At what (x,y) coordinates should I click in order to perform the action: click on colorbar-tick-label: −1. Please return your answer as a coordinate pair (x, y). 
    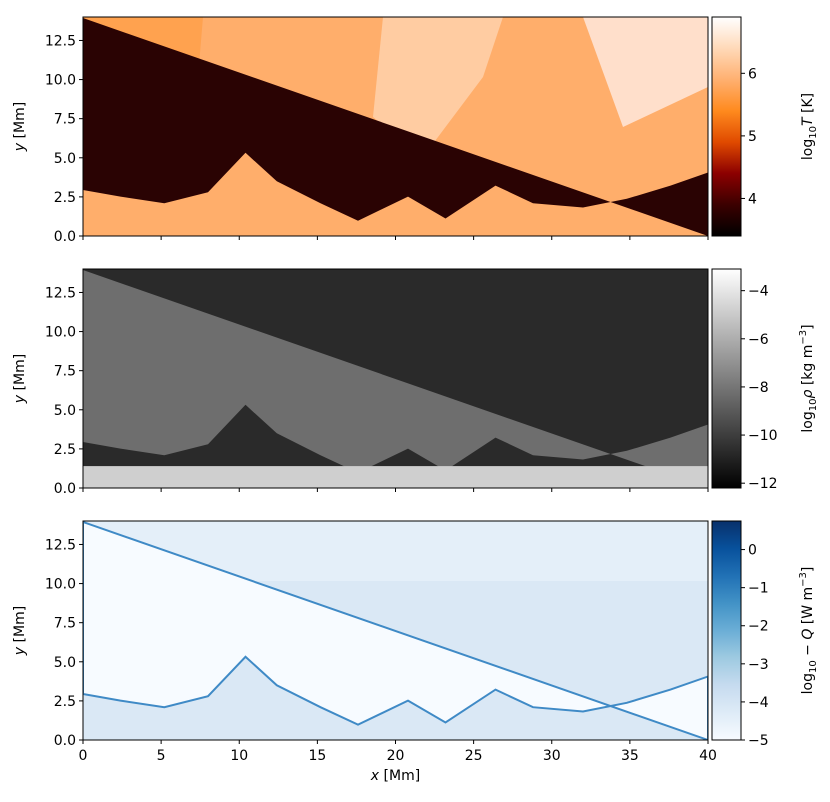
    Looking at the image, I should click on (758, 589).